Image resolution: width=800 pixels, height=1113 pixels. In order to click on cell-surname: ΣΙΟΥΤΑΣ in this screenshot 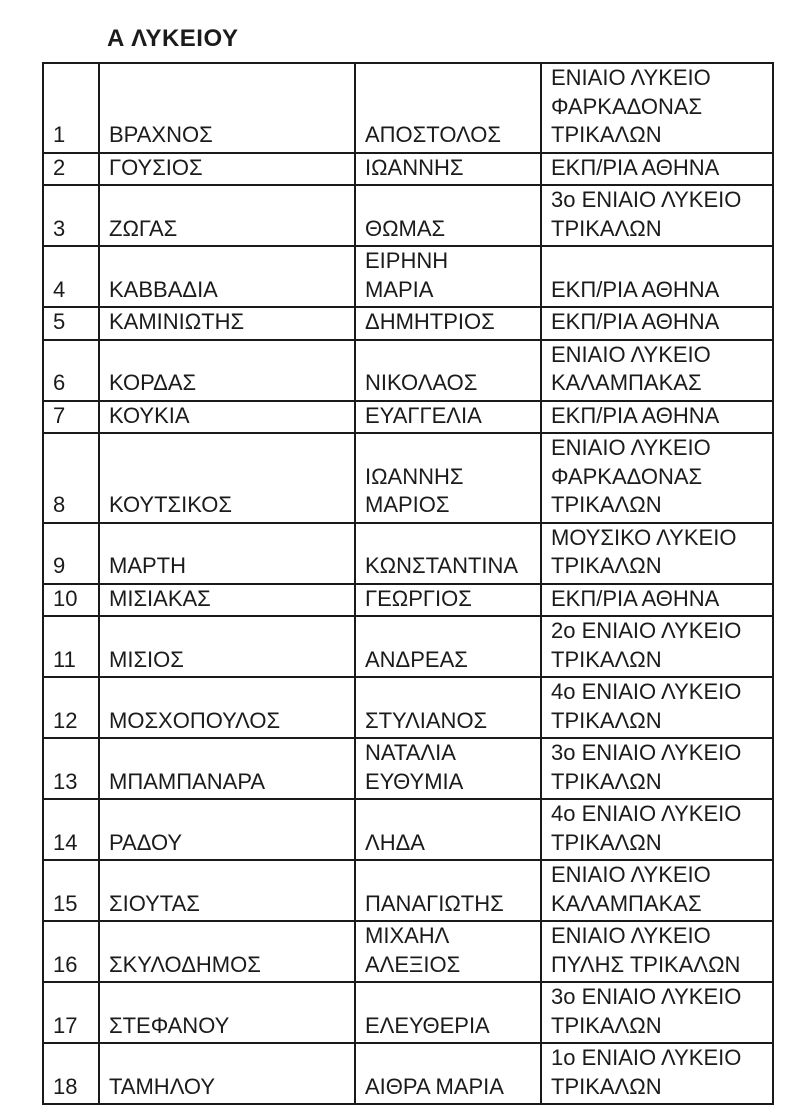, I will do `click(227, 890)`.